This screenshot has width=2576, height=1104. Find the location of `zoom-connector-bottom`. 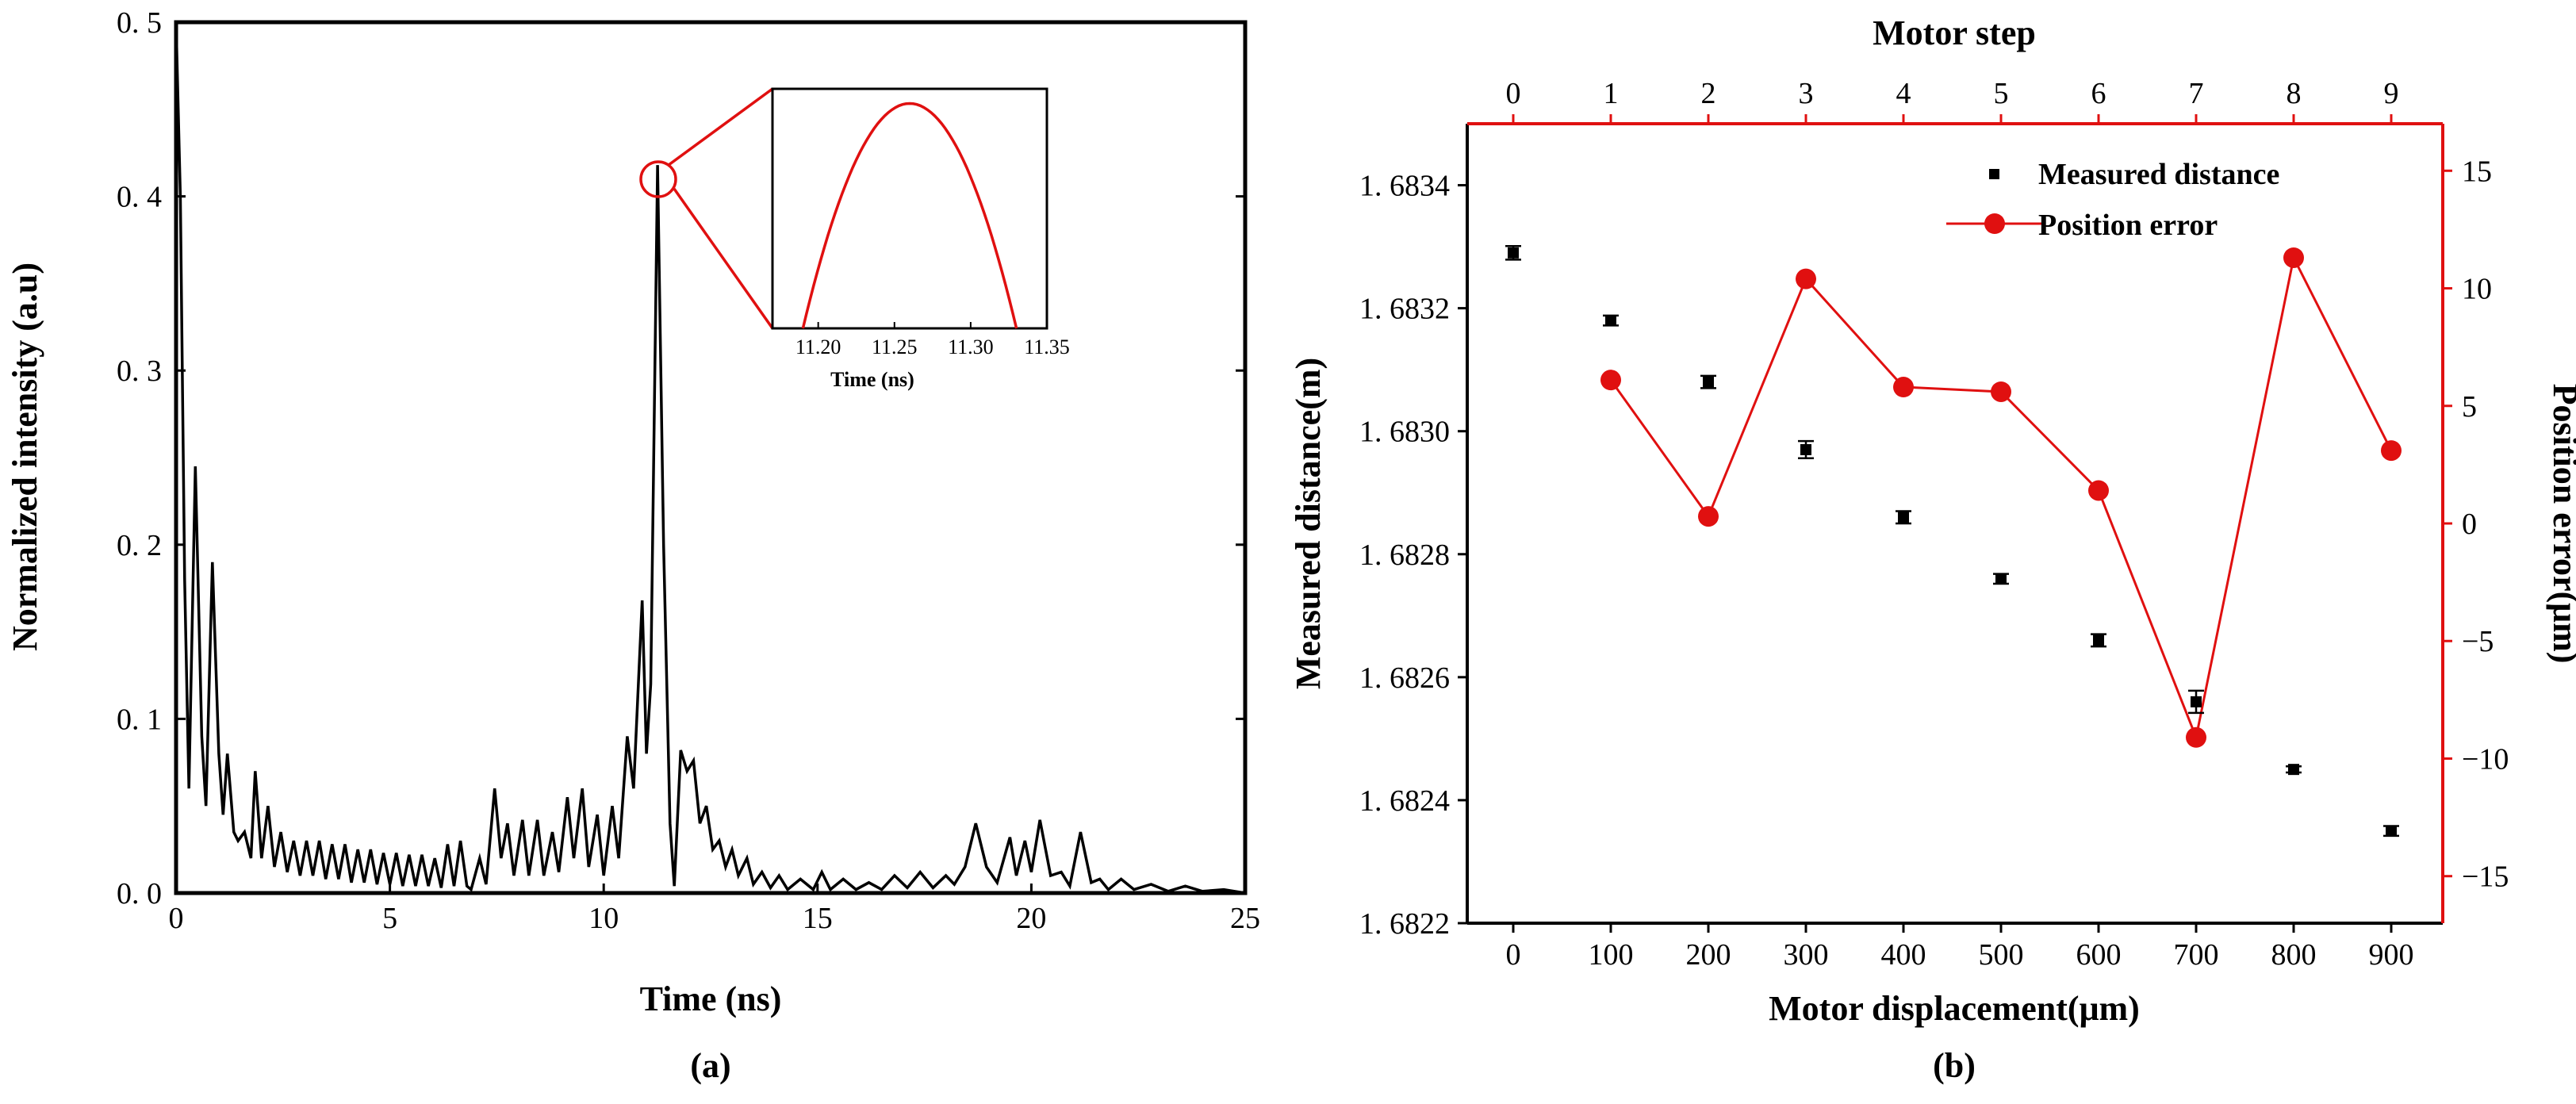

zoom-connector-bottom is located at coordinates (723, 259).